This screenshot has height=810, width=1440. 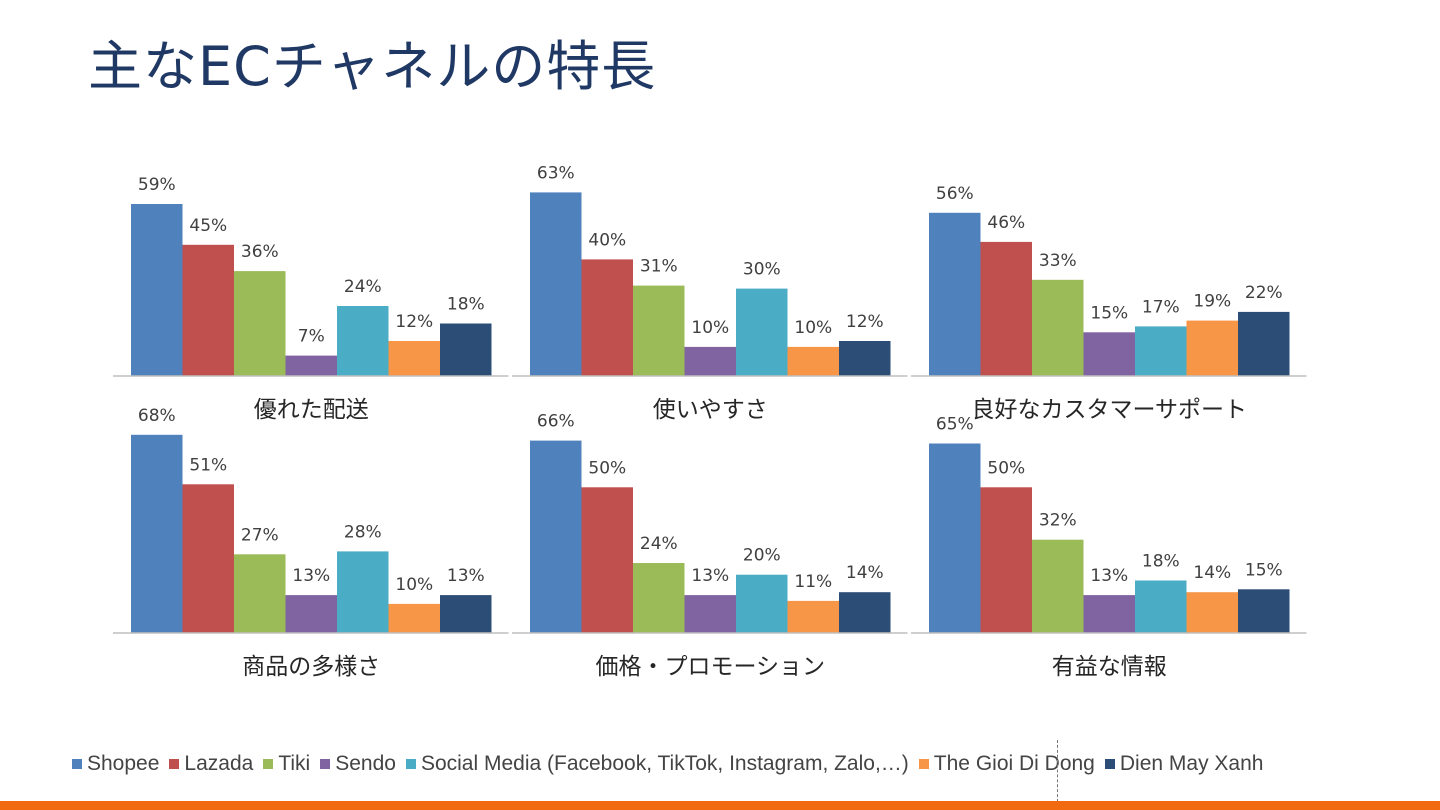 I want to click on category-label: 良好なカスタマーサポート, so click(x=1110, y=410).